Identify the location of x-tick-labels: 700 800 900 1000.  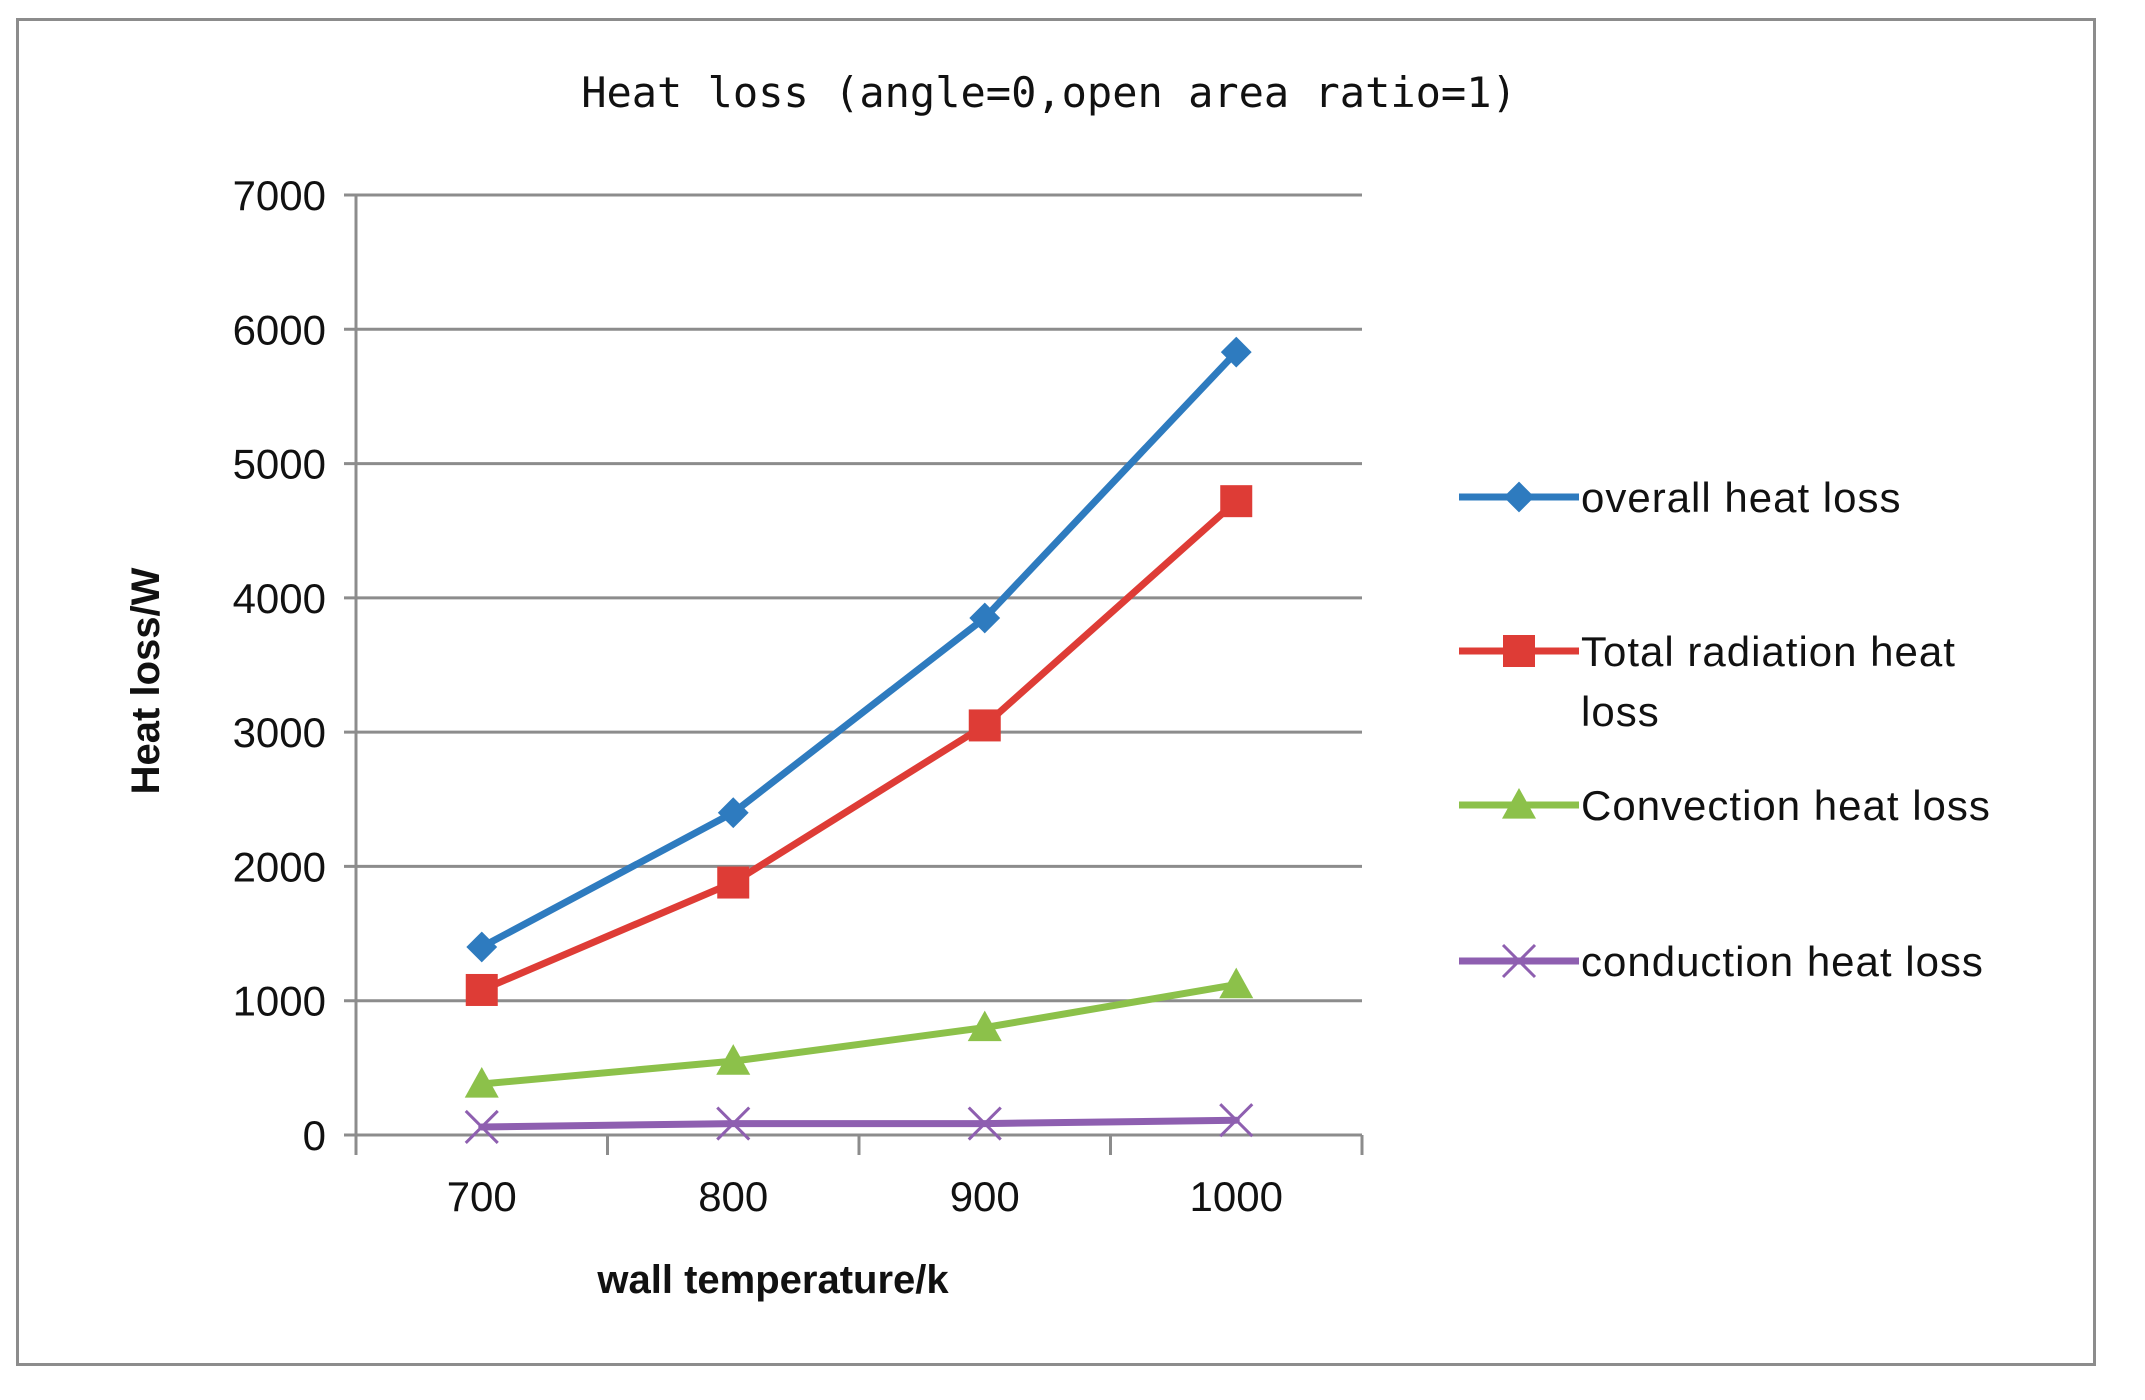
(865, 1196).